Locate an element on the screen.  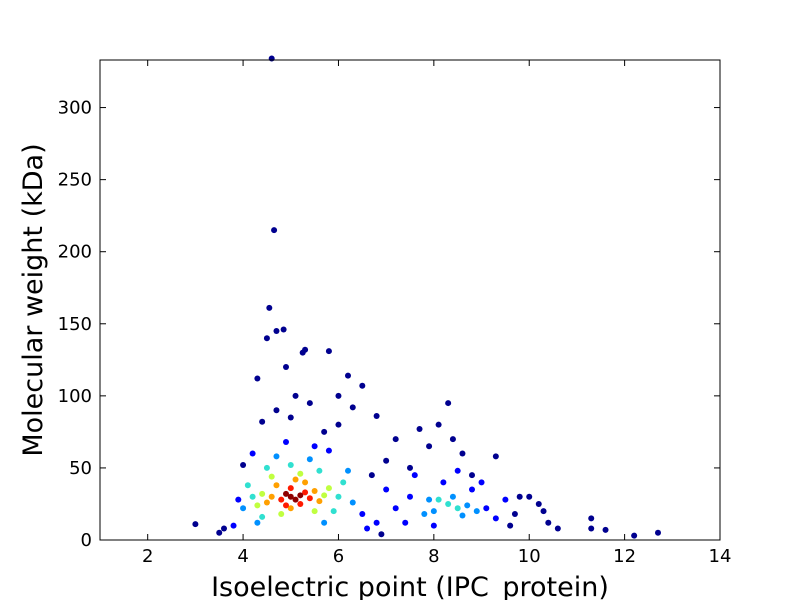
y-tick-label: 300 is located at coordinates (75, 108).